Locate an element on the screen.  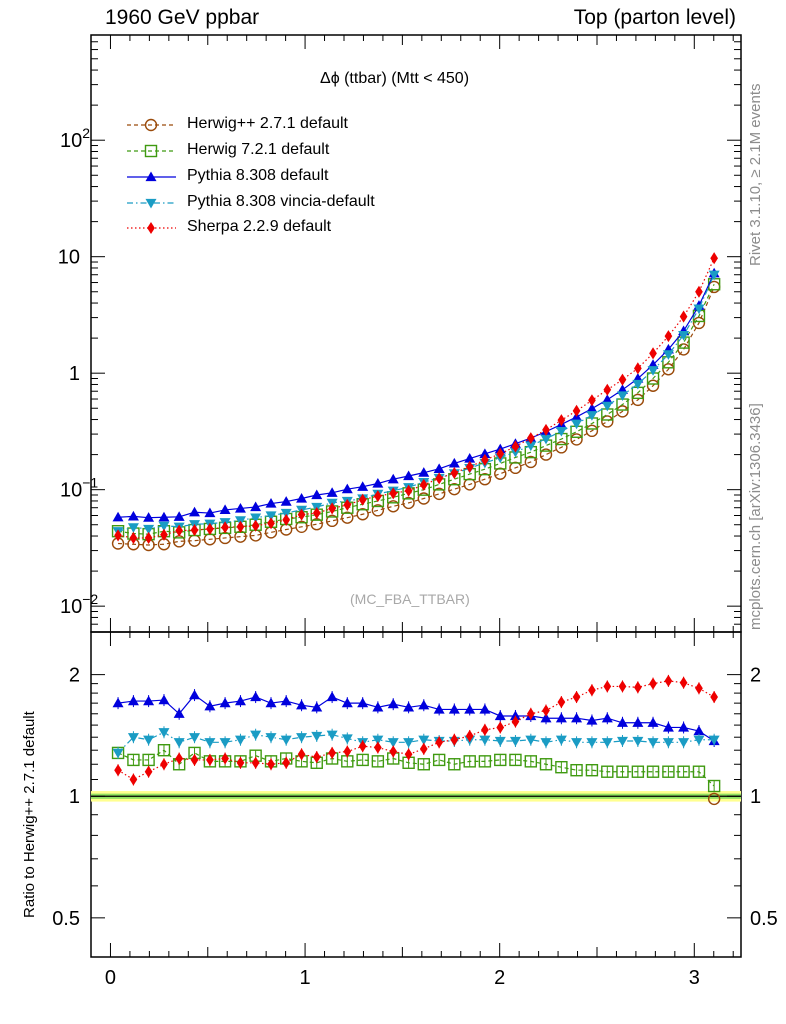
main-ytick-label: 1 is located at coordinates (74, 374).